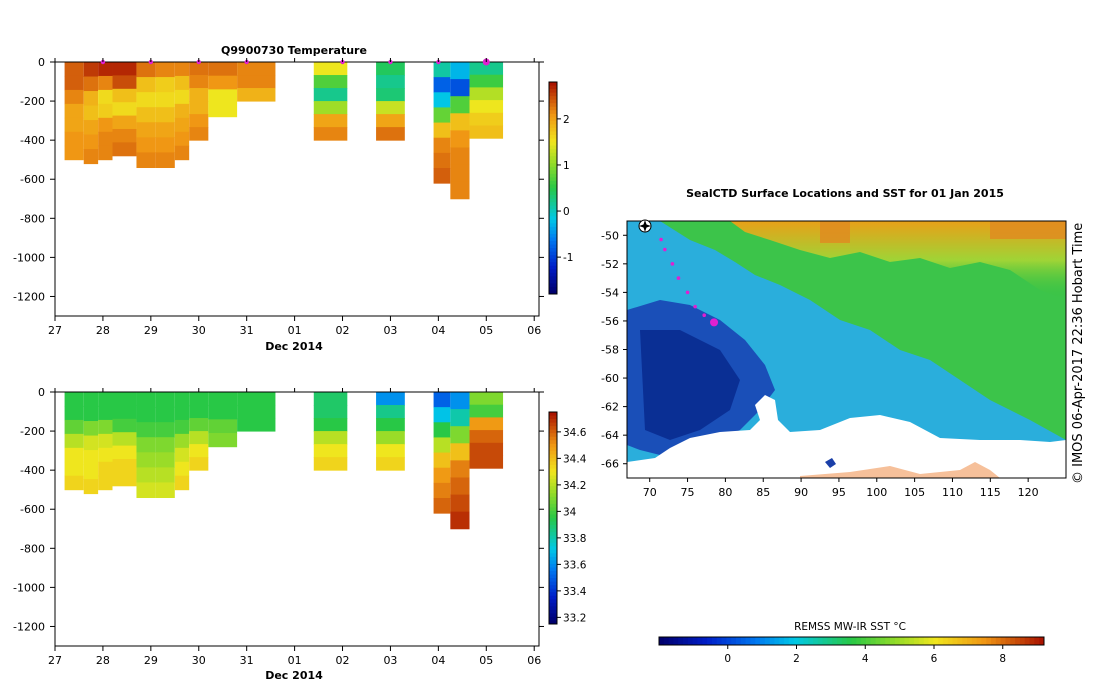 This screenshot has height=700, width=1099. I want to click on x-tick-label: 31, so click(247, 660).